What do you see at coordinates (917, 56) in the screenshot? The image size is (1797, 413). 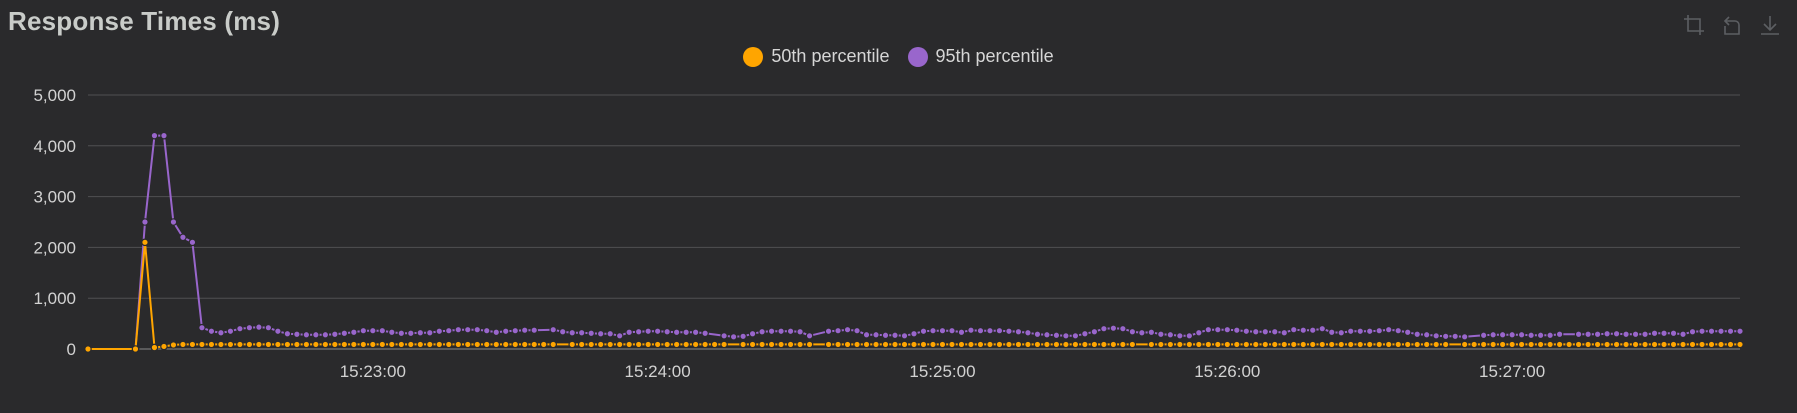 I see `legend-marker-p95` at bounding box center [917, 56].